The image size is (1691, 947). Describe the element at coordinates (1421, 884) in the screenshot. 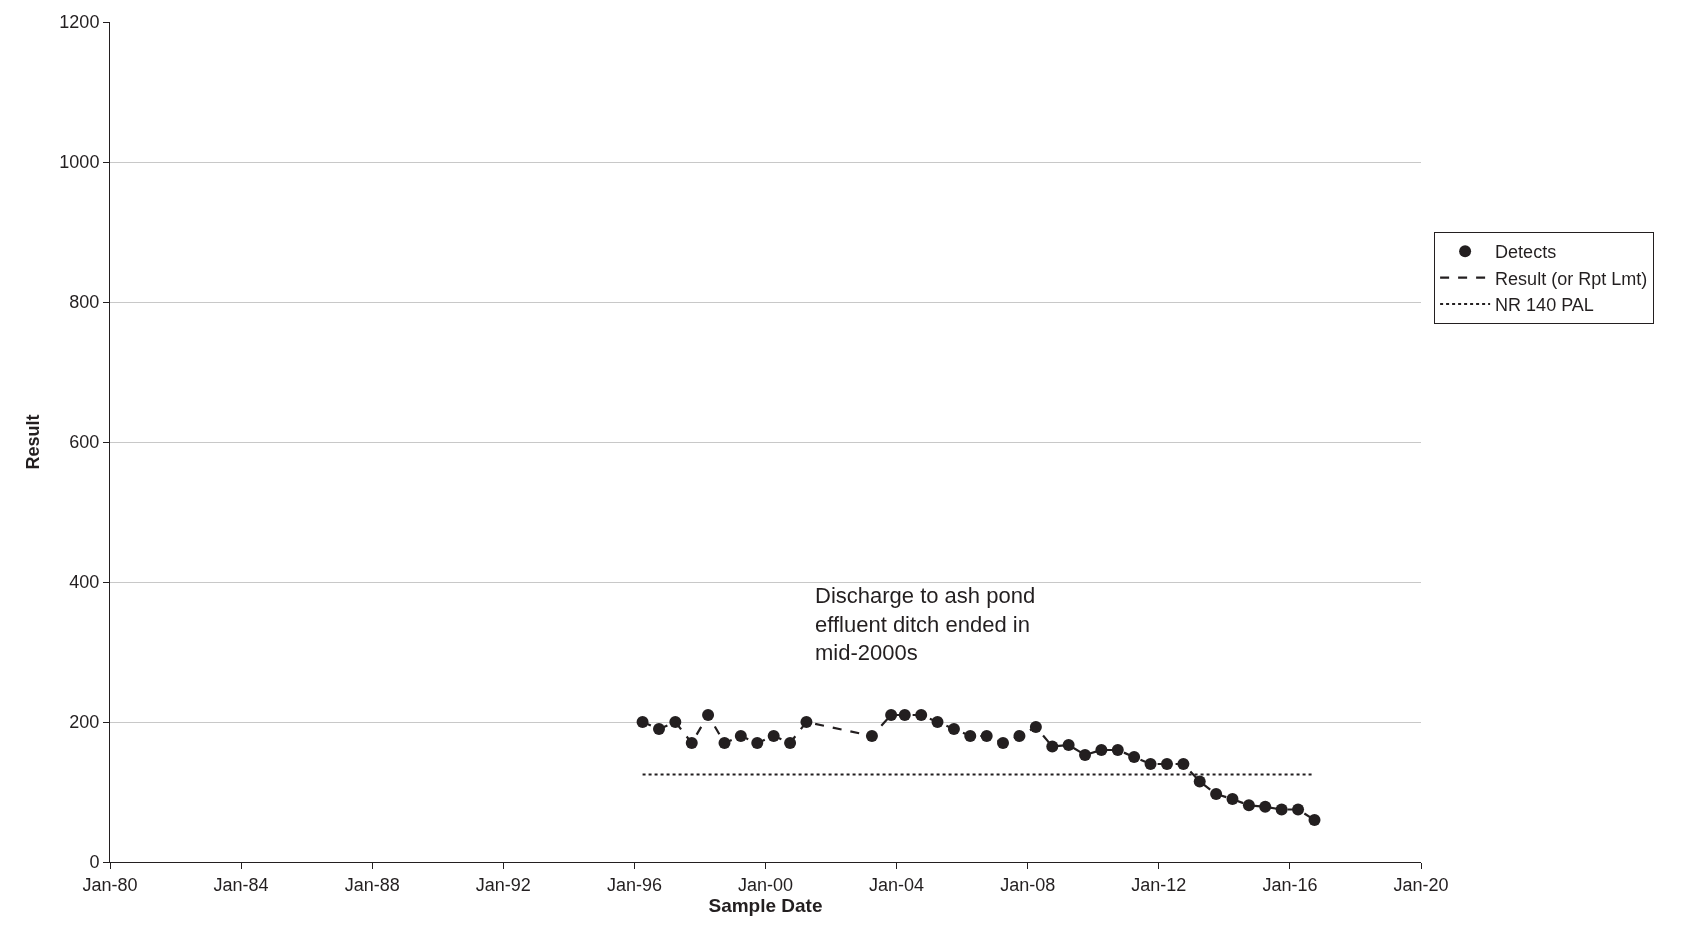

I see `x-tick-label: Jan-20` at that location.